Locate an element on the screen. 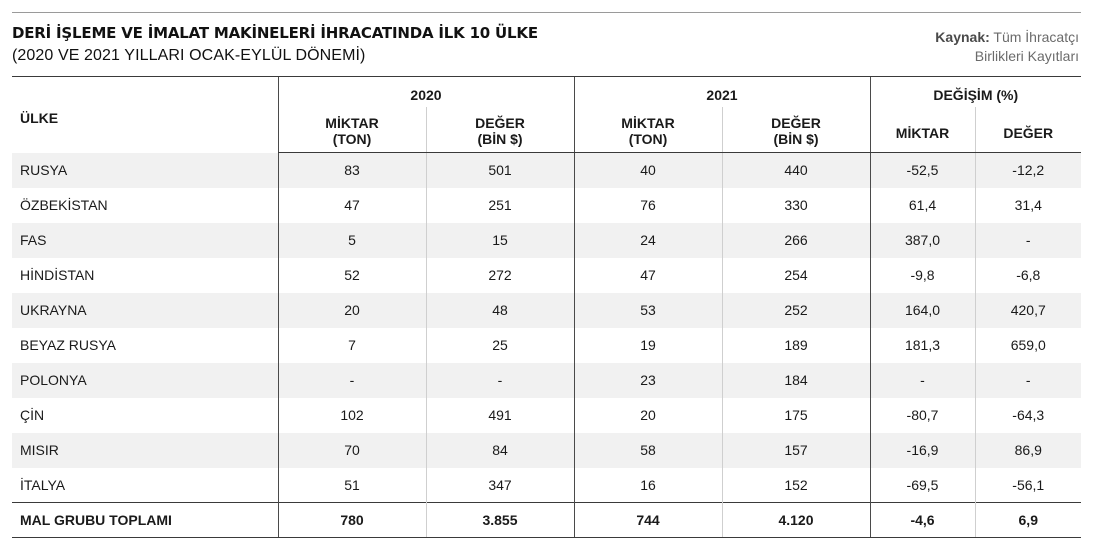 Image resolution: width=1093 pixels, height=551 pixels. cell-val-2021: 266 is located at coordinates (795, 240).